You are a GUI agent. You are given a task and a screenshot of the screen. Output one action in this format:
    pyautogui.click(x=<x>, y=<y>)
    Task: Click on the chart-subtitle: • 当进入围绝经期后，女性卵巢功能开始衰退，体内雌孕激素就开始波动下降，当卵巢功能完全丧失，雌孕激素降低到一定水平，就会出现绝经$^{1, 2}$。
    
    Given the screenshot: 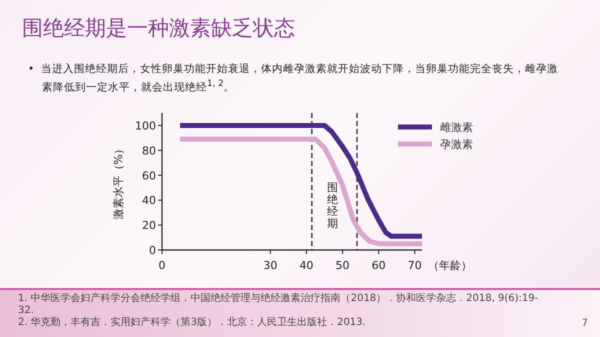 What is the action you would take?
    pyautogui.click(x=293, y=79)
    